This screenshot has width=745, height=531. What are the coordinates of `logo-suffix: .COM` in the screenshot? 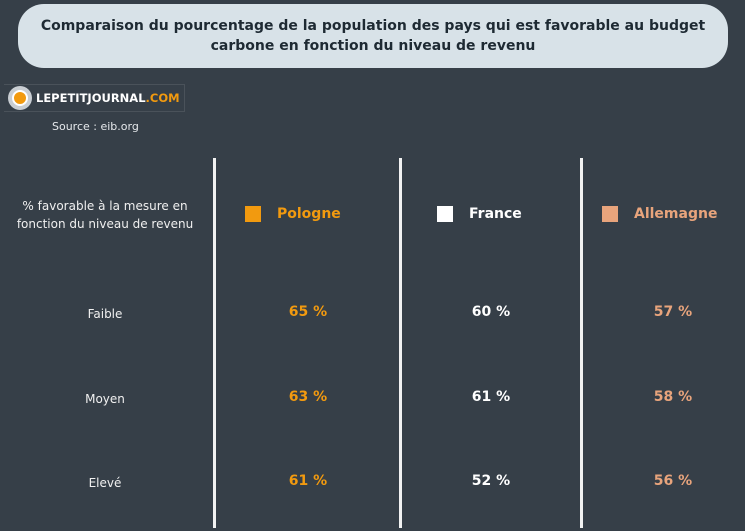 It's located at (162, 98).